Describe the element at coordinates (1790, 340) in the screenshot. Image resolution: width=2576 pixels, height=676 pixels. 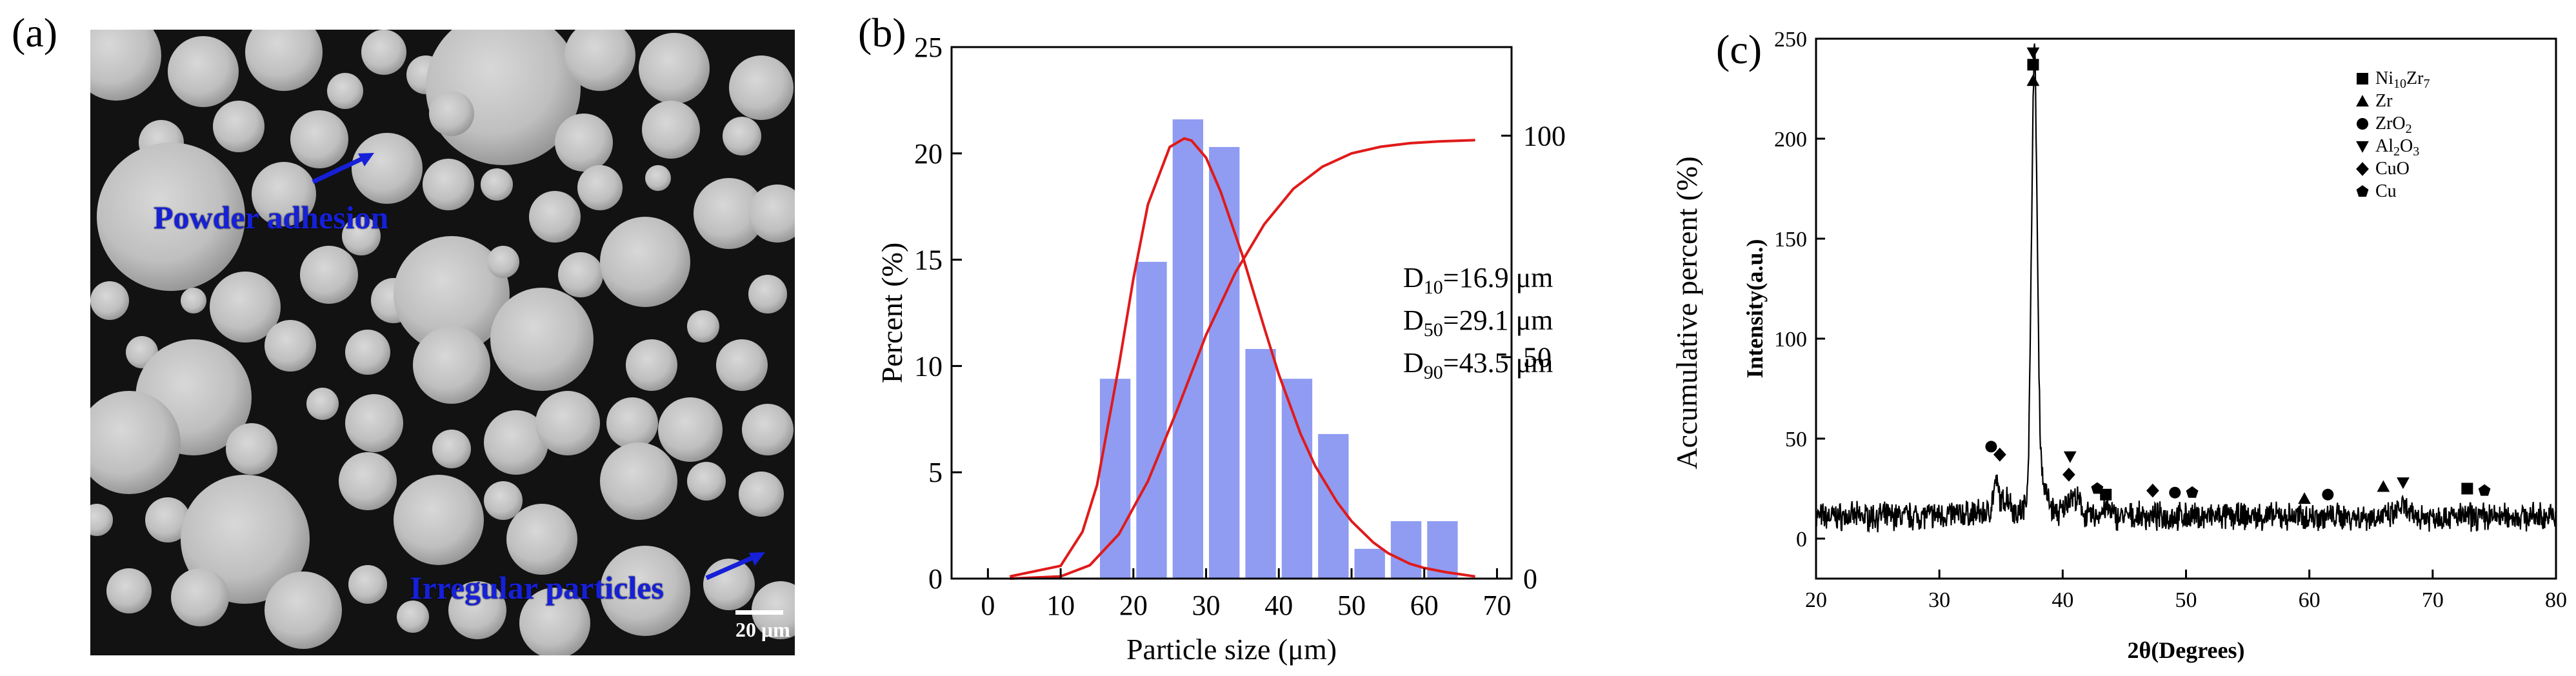
I see `xrd-y-tick-label-100: 100` at that location.